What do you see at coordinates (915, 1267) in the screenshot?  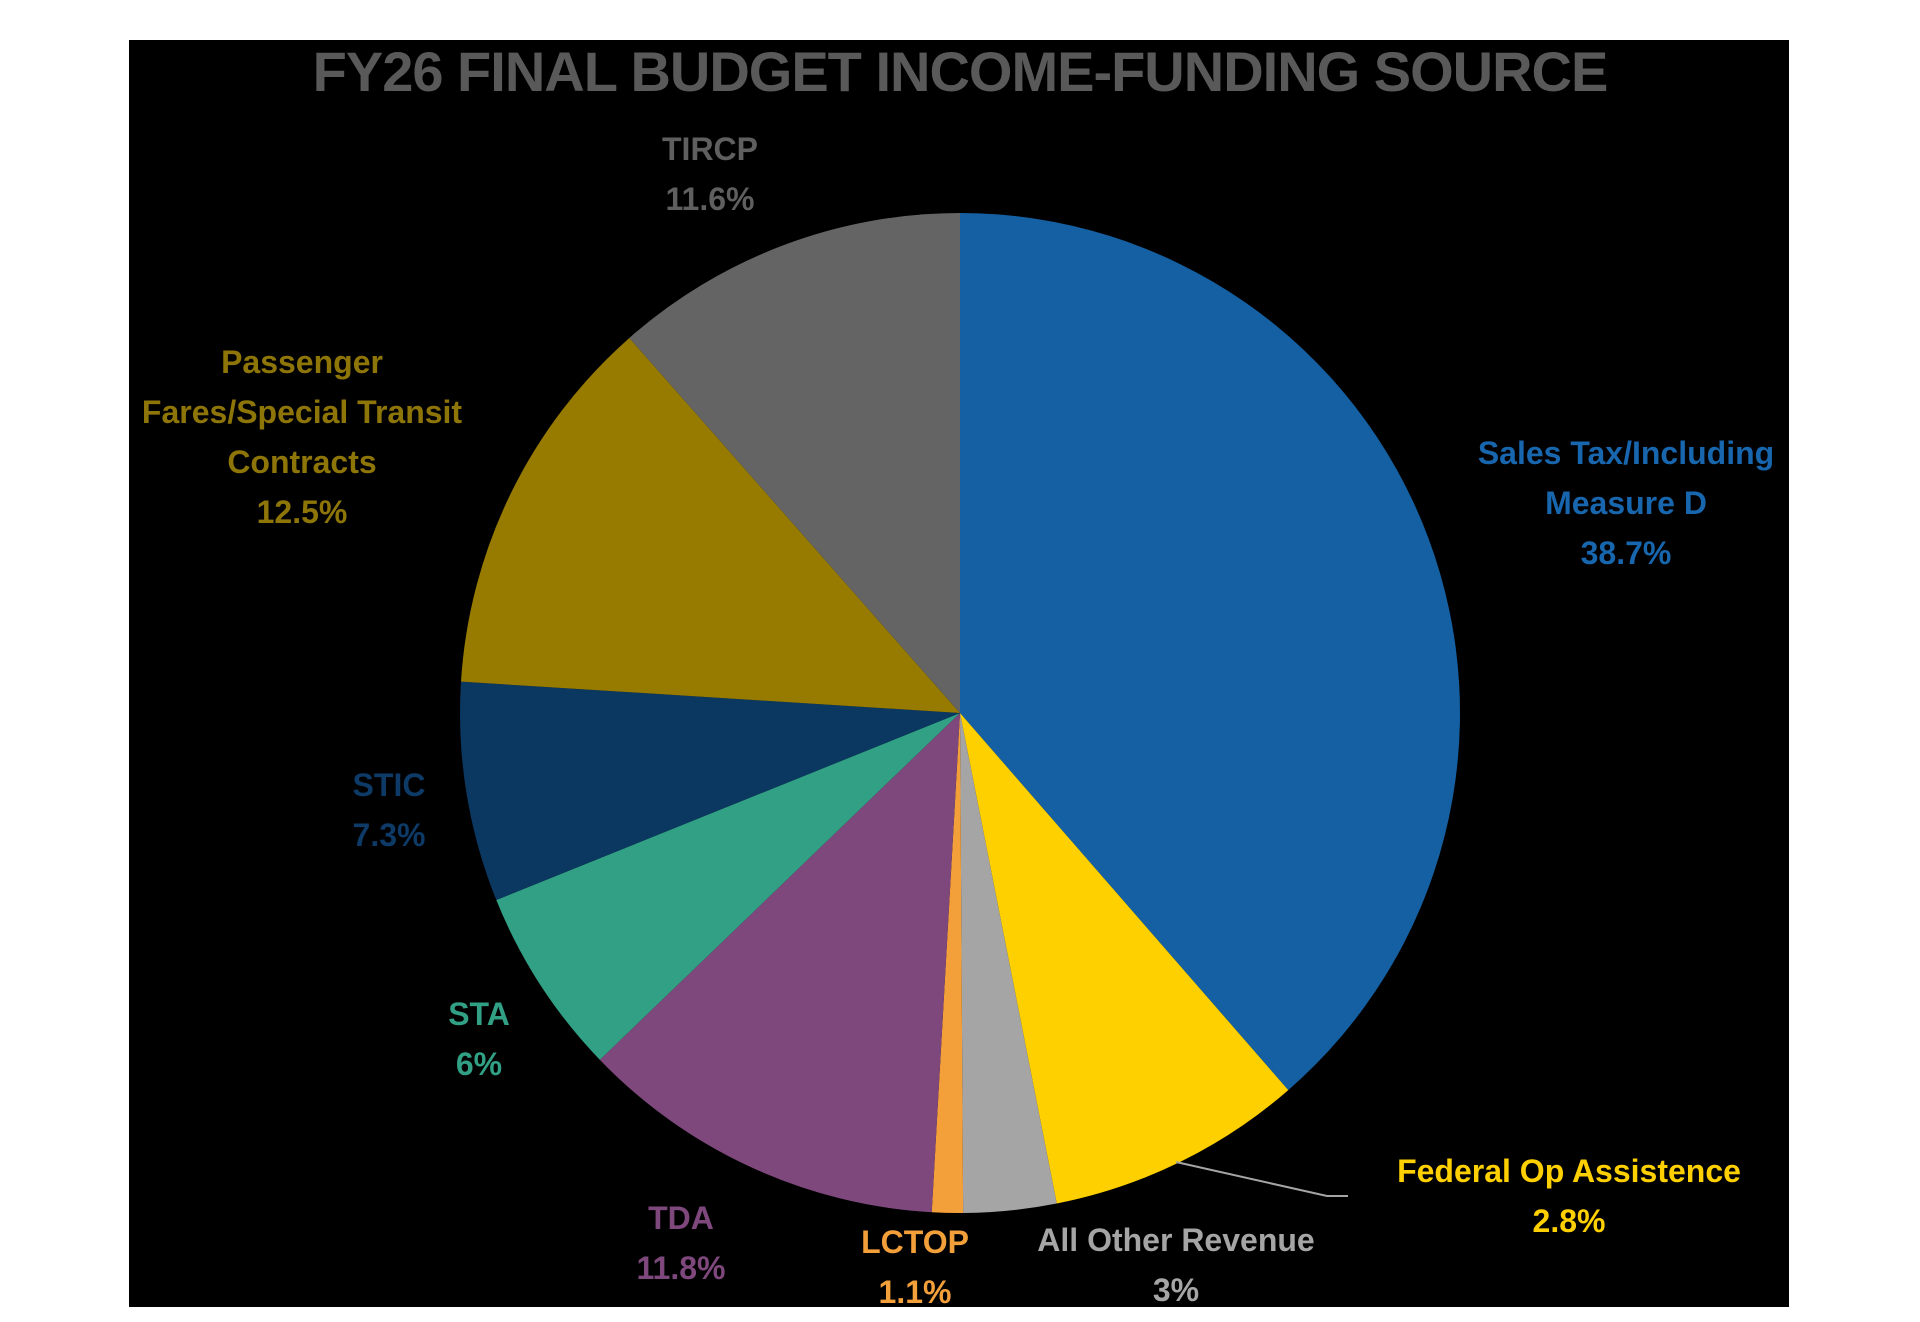 I see `label-lctop: LCTOP 1.1%` at bounding box center [915, 1267].